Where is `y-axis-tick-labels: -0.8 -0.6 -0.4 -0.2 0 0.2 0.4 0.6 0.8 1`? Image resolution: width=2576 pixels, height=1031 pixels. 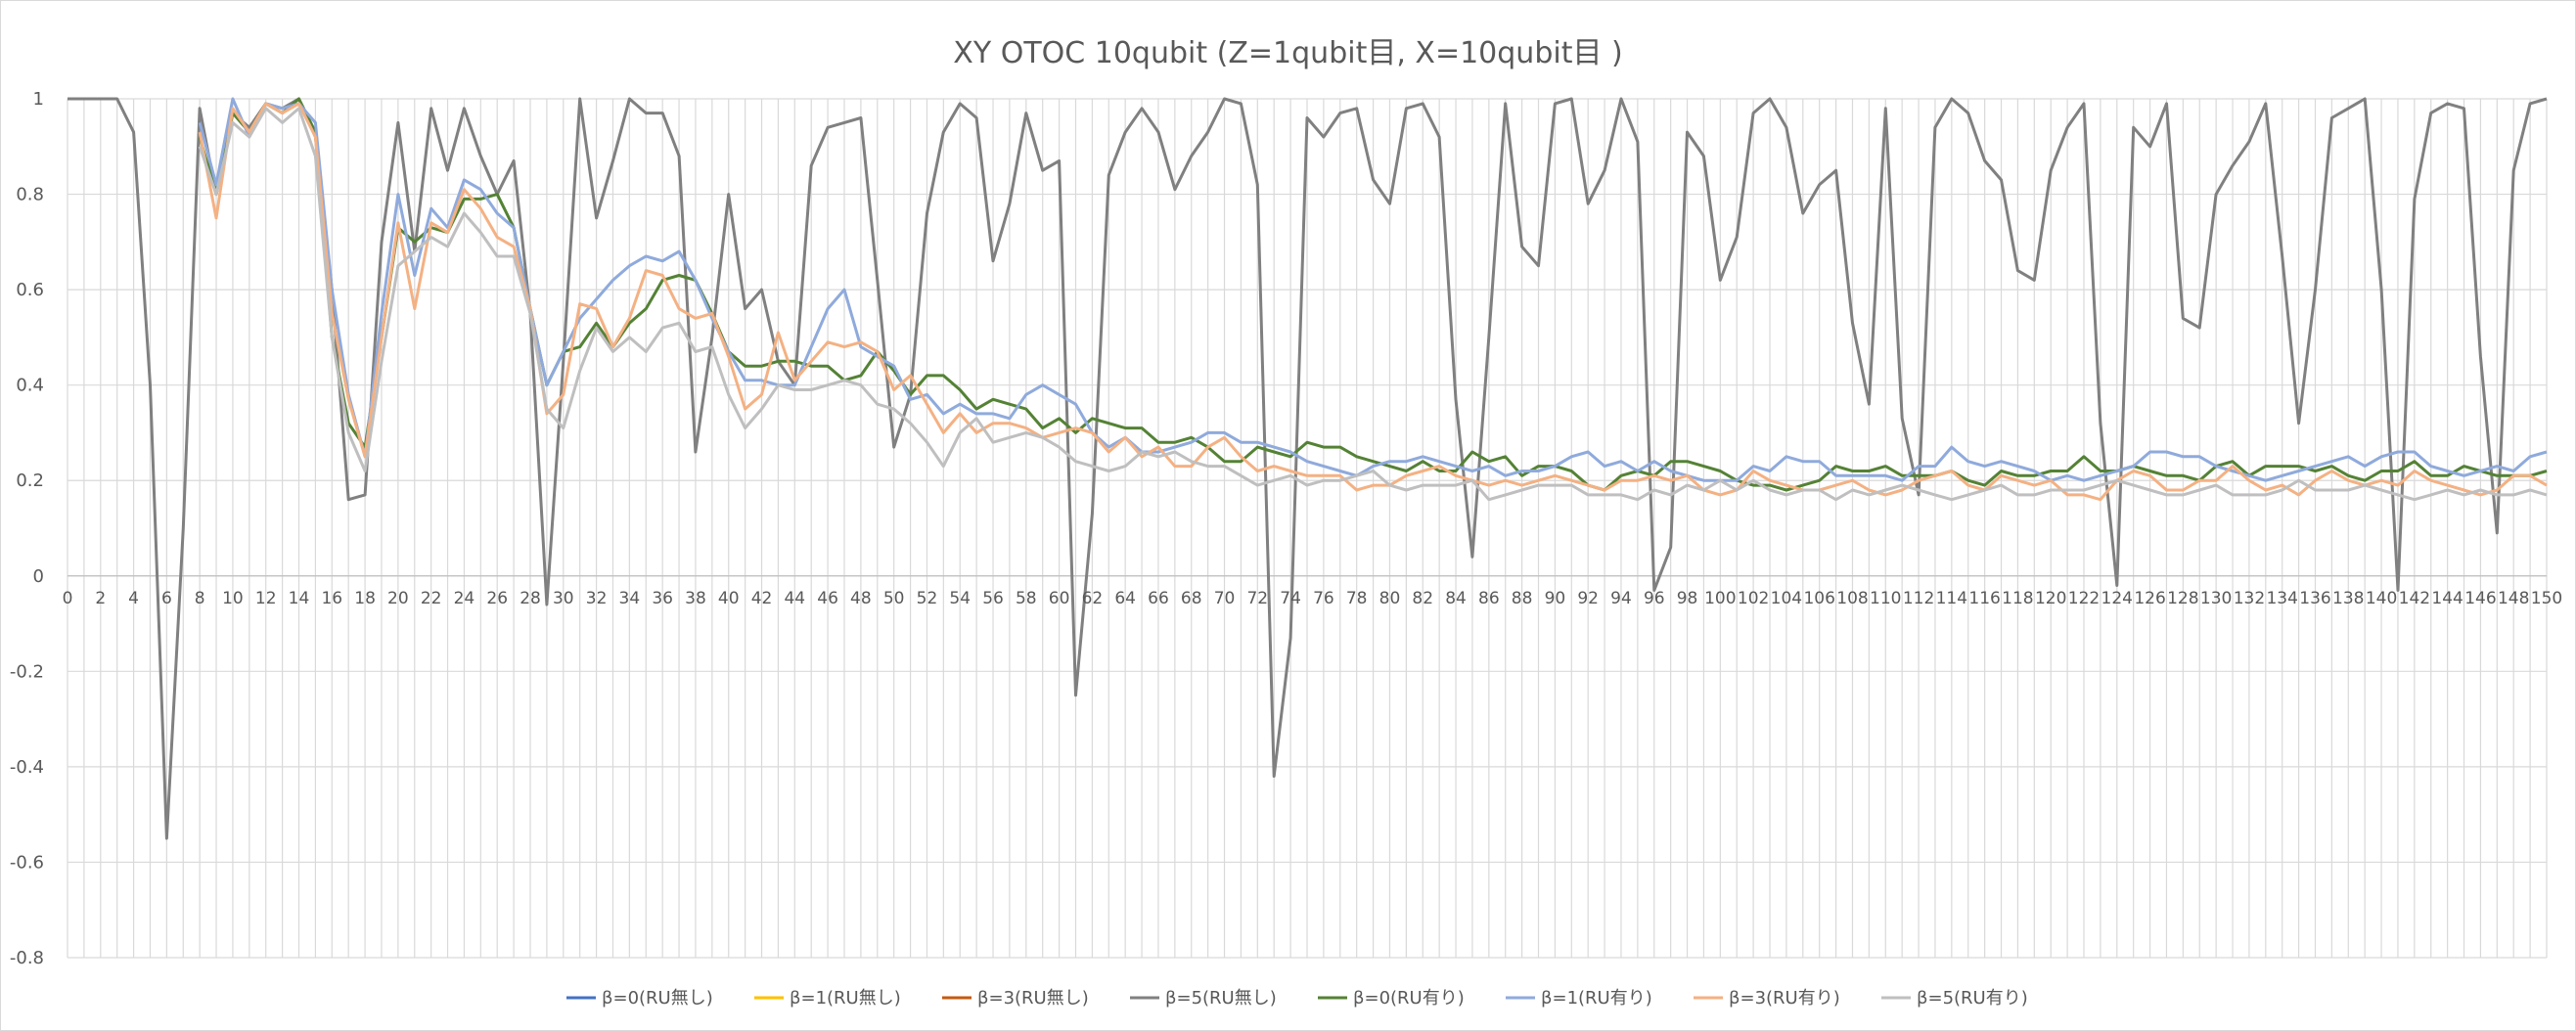 y-axis-tick-labels: -0.8 -0.6 -0.4 -0.2 0 0.2 0.4 0.6 0.8 1 is located at coordinates (27, 528).